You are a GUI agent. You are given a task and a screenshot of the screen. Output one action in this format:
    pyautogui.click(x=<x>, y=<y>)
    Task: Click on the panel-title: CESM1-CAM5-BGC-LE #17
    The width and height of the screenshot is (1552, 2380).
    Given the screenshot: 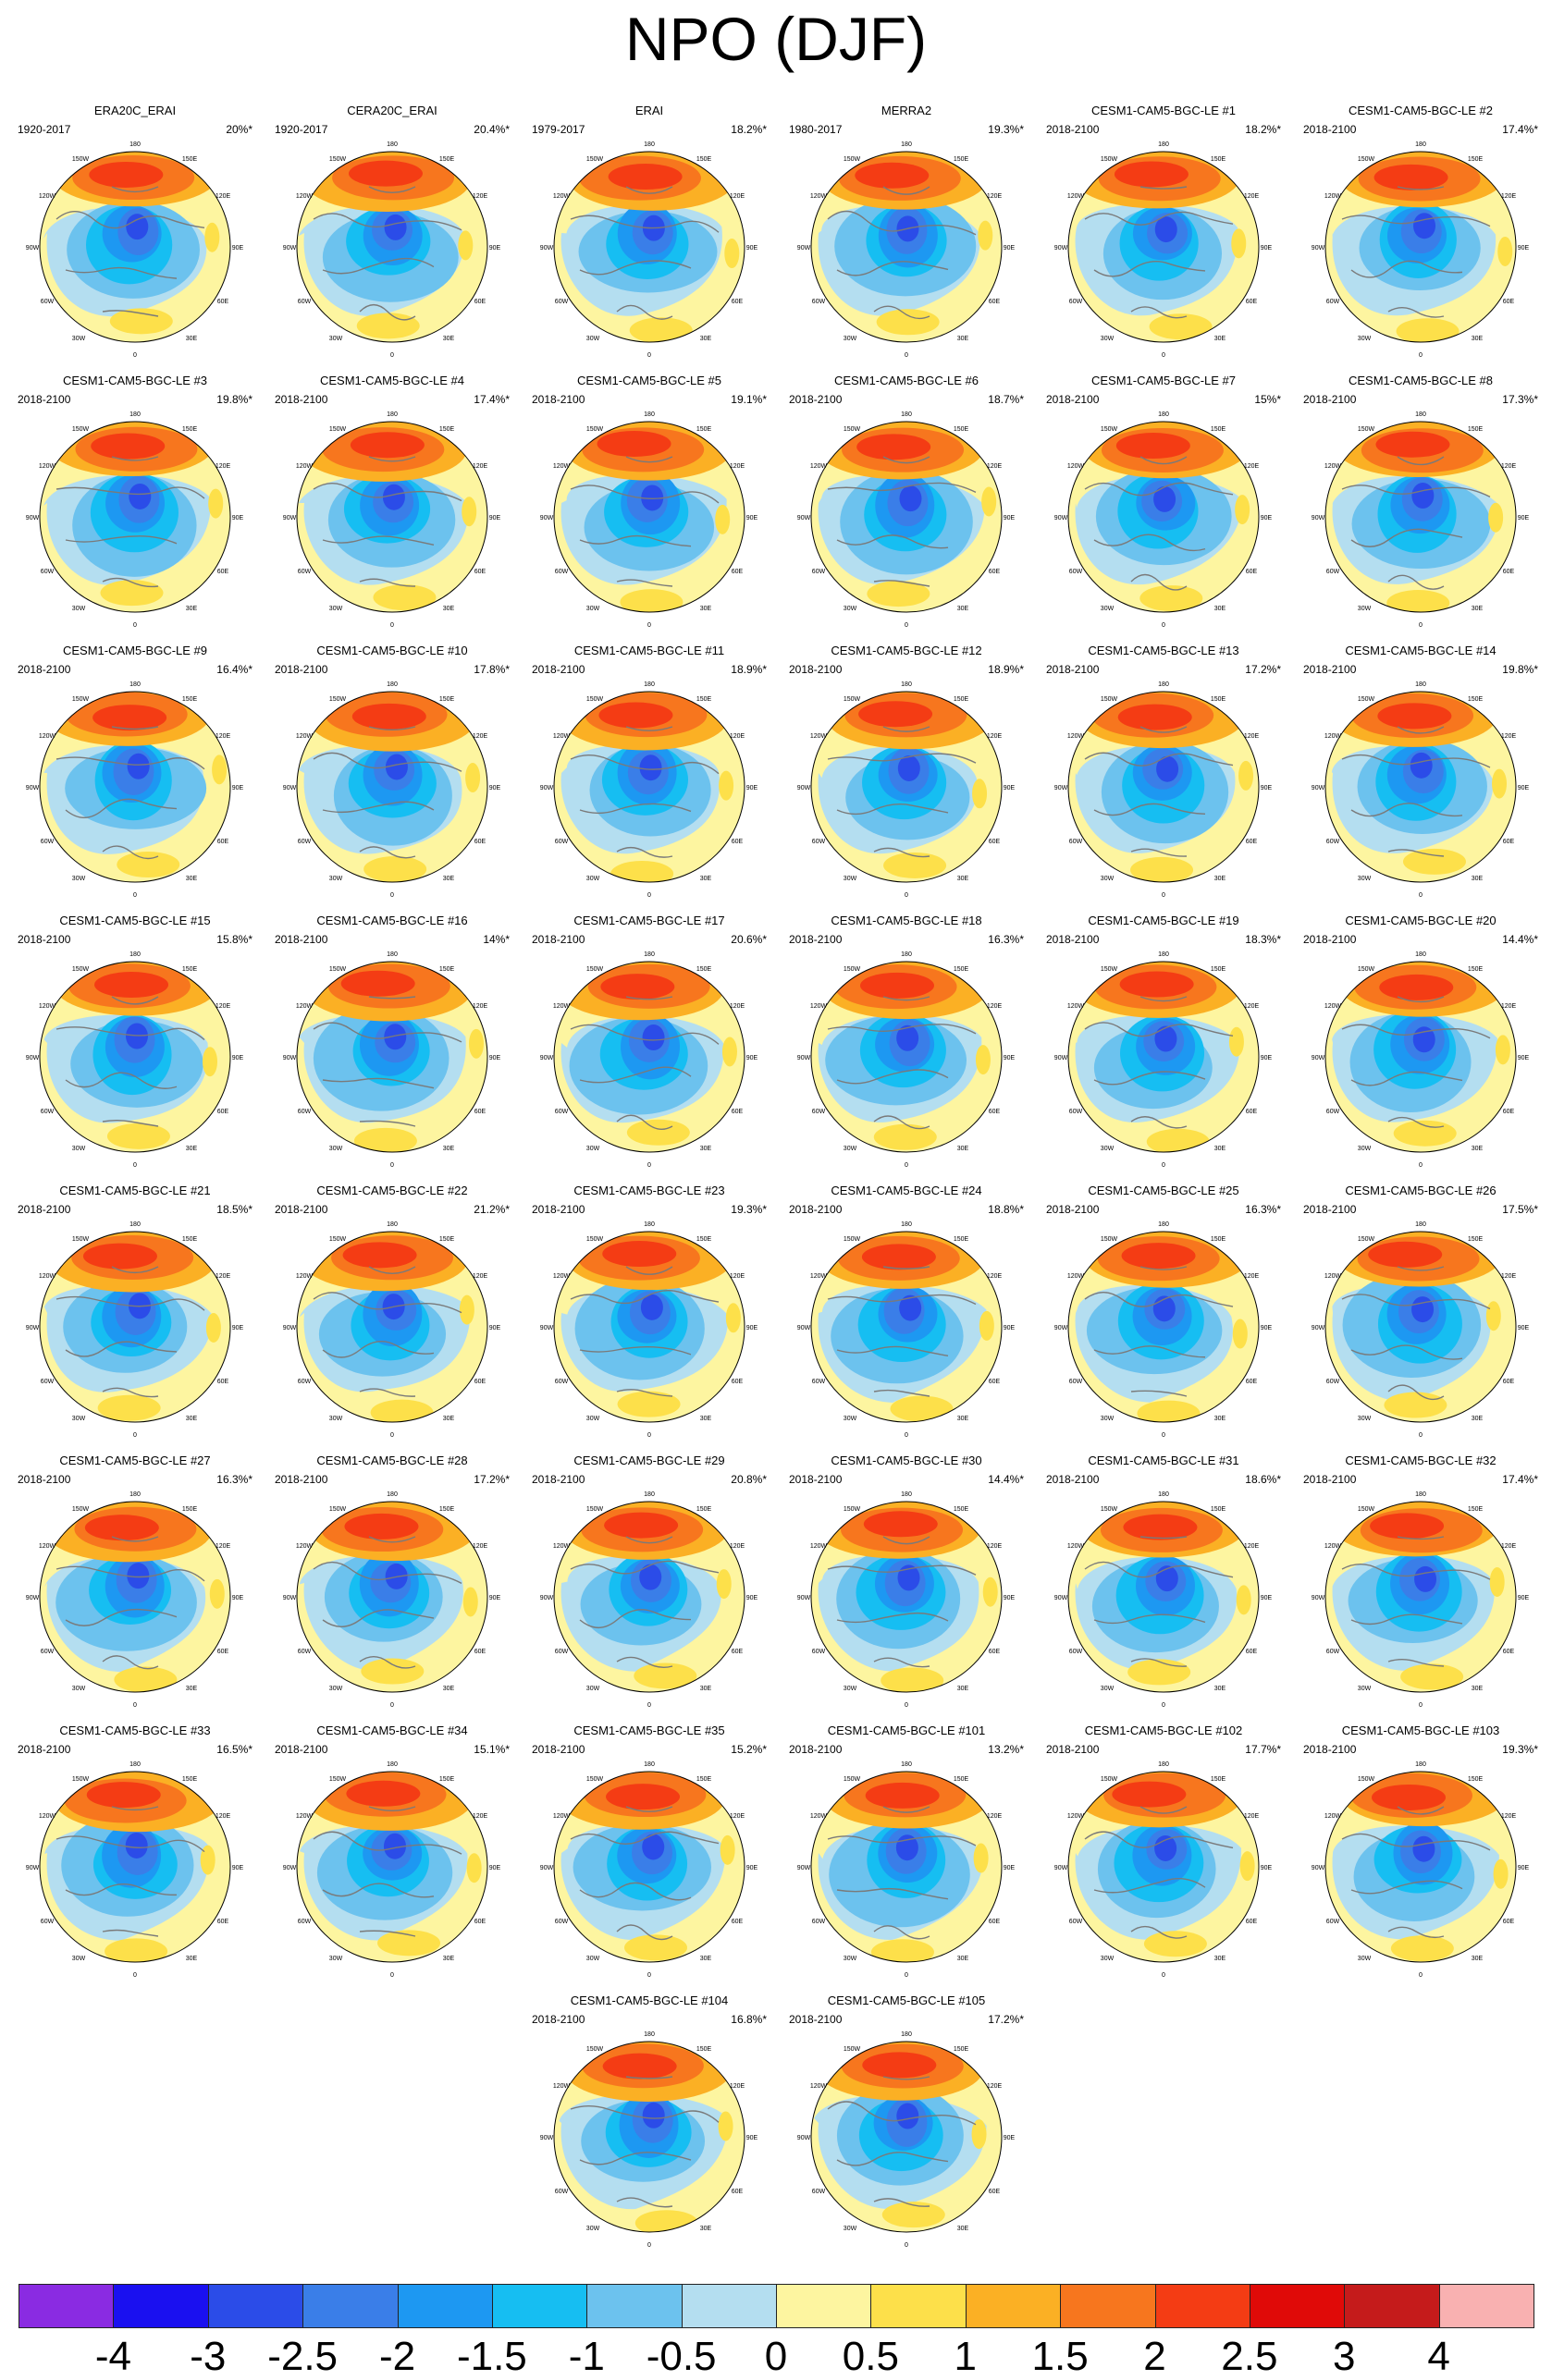 What is the action you would take?
    pyautogui.click(x=649, y=920)
    